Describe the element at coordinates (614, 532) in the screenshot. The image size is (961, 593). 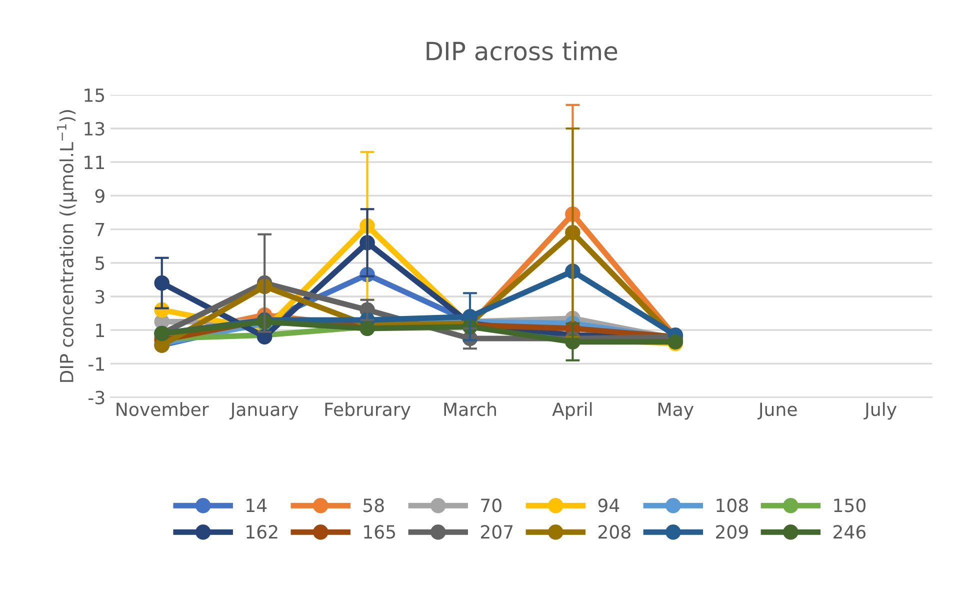
I see `legend-label: 208` at that location.